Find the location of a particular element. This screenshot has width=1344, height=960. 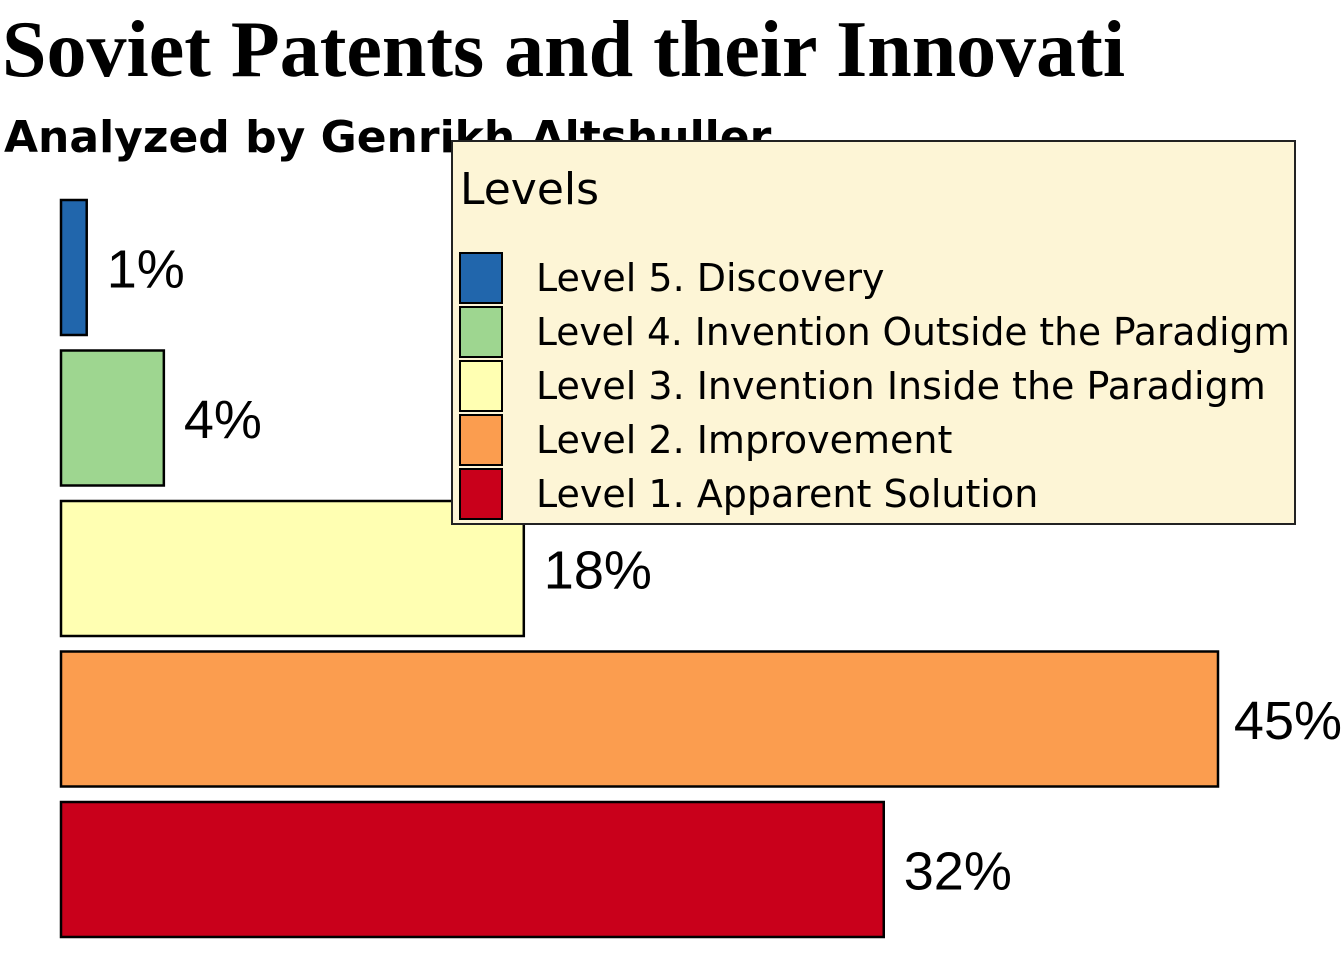

data-label-level-5: 1% is located at coordinates (146, 270).